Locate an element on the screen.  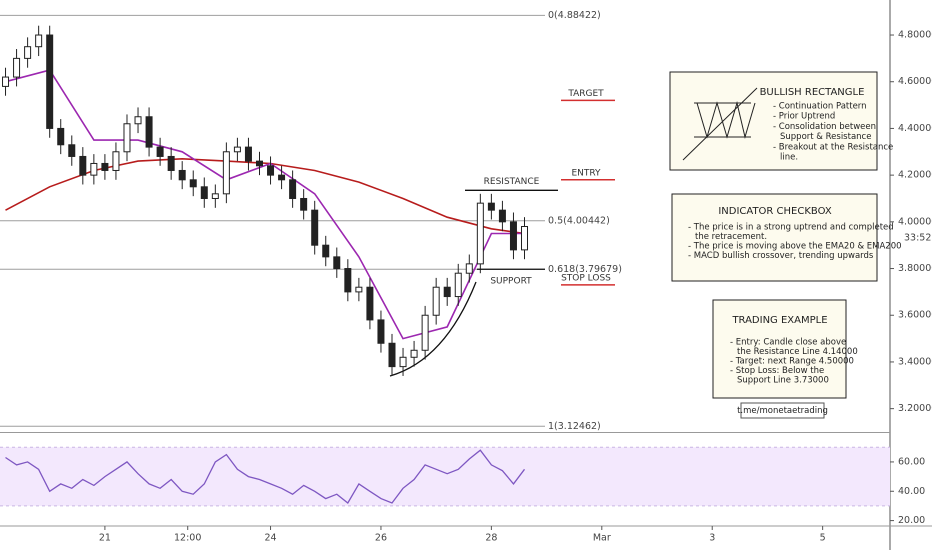
trade-label: STOP LOSS is located at coordinates (586, 278).